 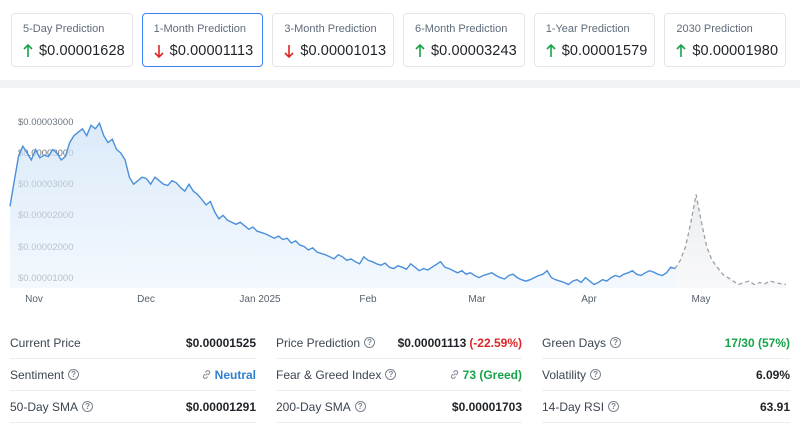 I want to click on prediction-card-value: $0.00001113, so click(x=211, y=51).